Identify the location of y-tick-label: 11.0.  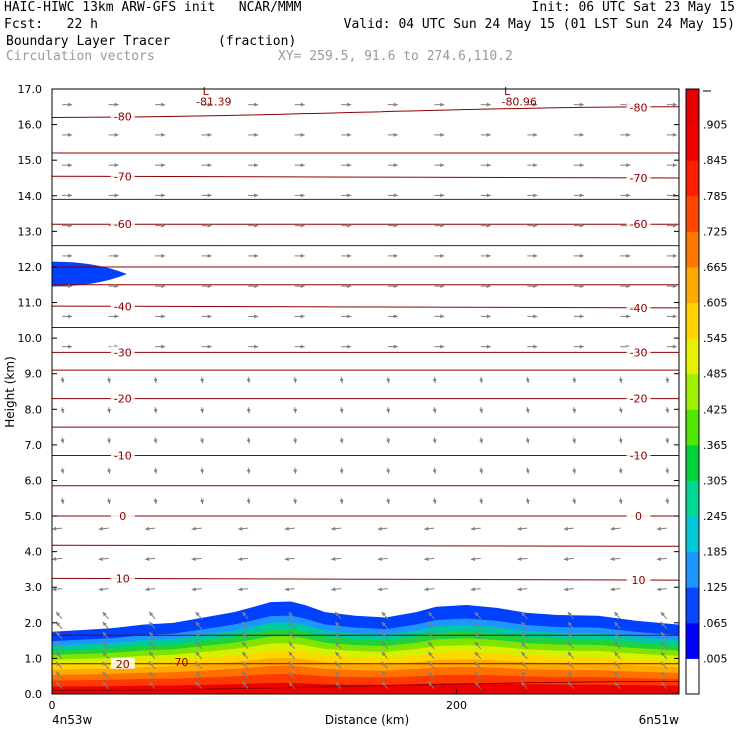
(30, 303).